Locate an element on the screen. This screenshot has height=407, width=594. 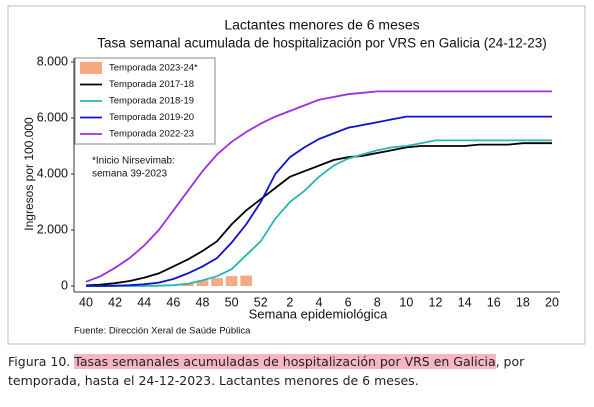
x-tick-label: 14 is located at coordinates (465, 302).